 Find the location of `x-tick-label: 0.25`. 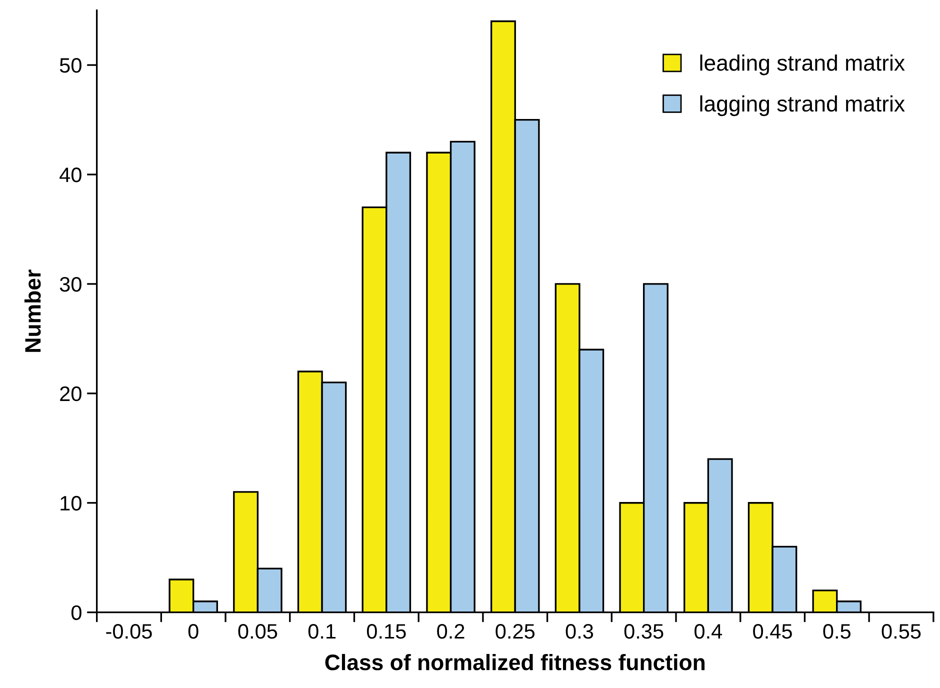

x-tick-label: 0.25 is located at coordinates (515, 631).